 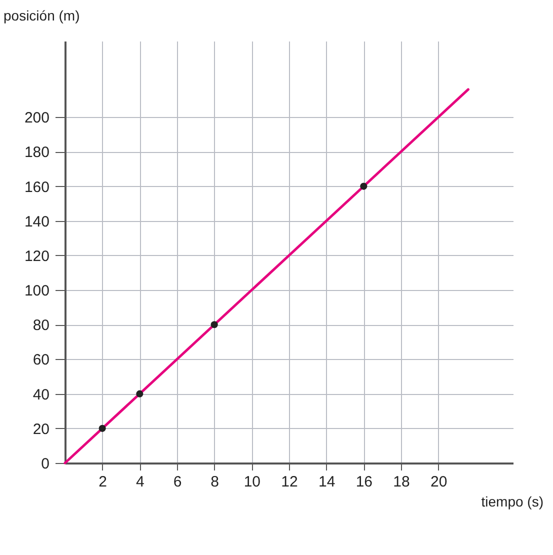 I want to click on x-tick-label: 2, so click(x=103, y=482).